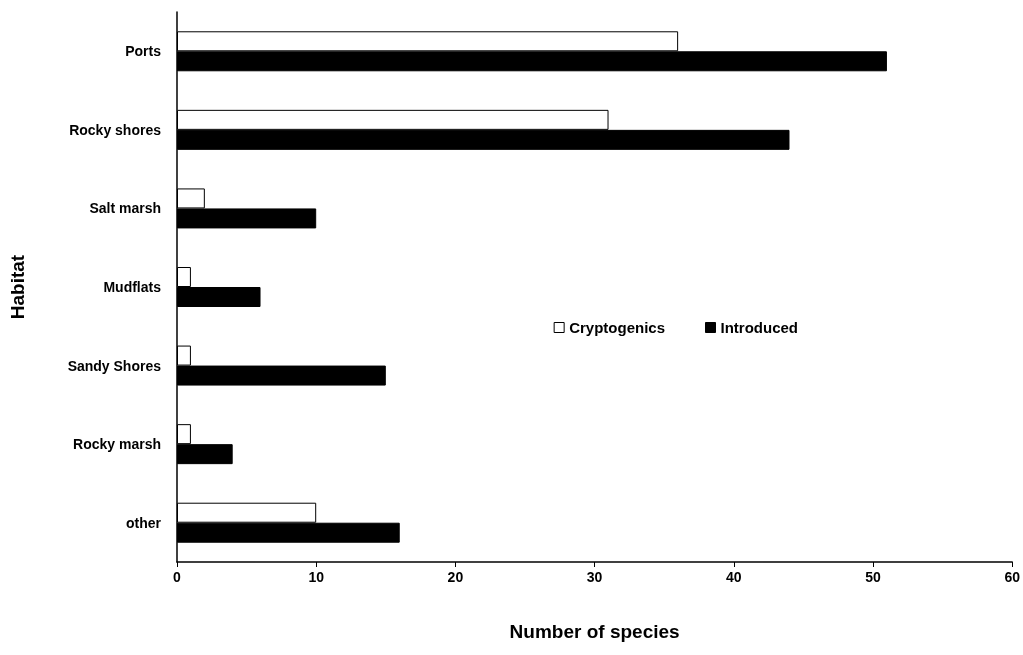 The width and height of the screenshot is (1023, 655). Describe the element at coordinates (873, 577) in the screenshot. I see `x-tick-label: 50` at that location.